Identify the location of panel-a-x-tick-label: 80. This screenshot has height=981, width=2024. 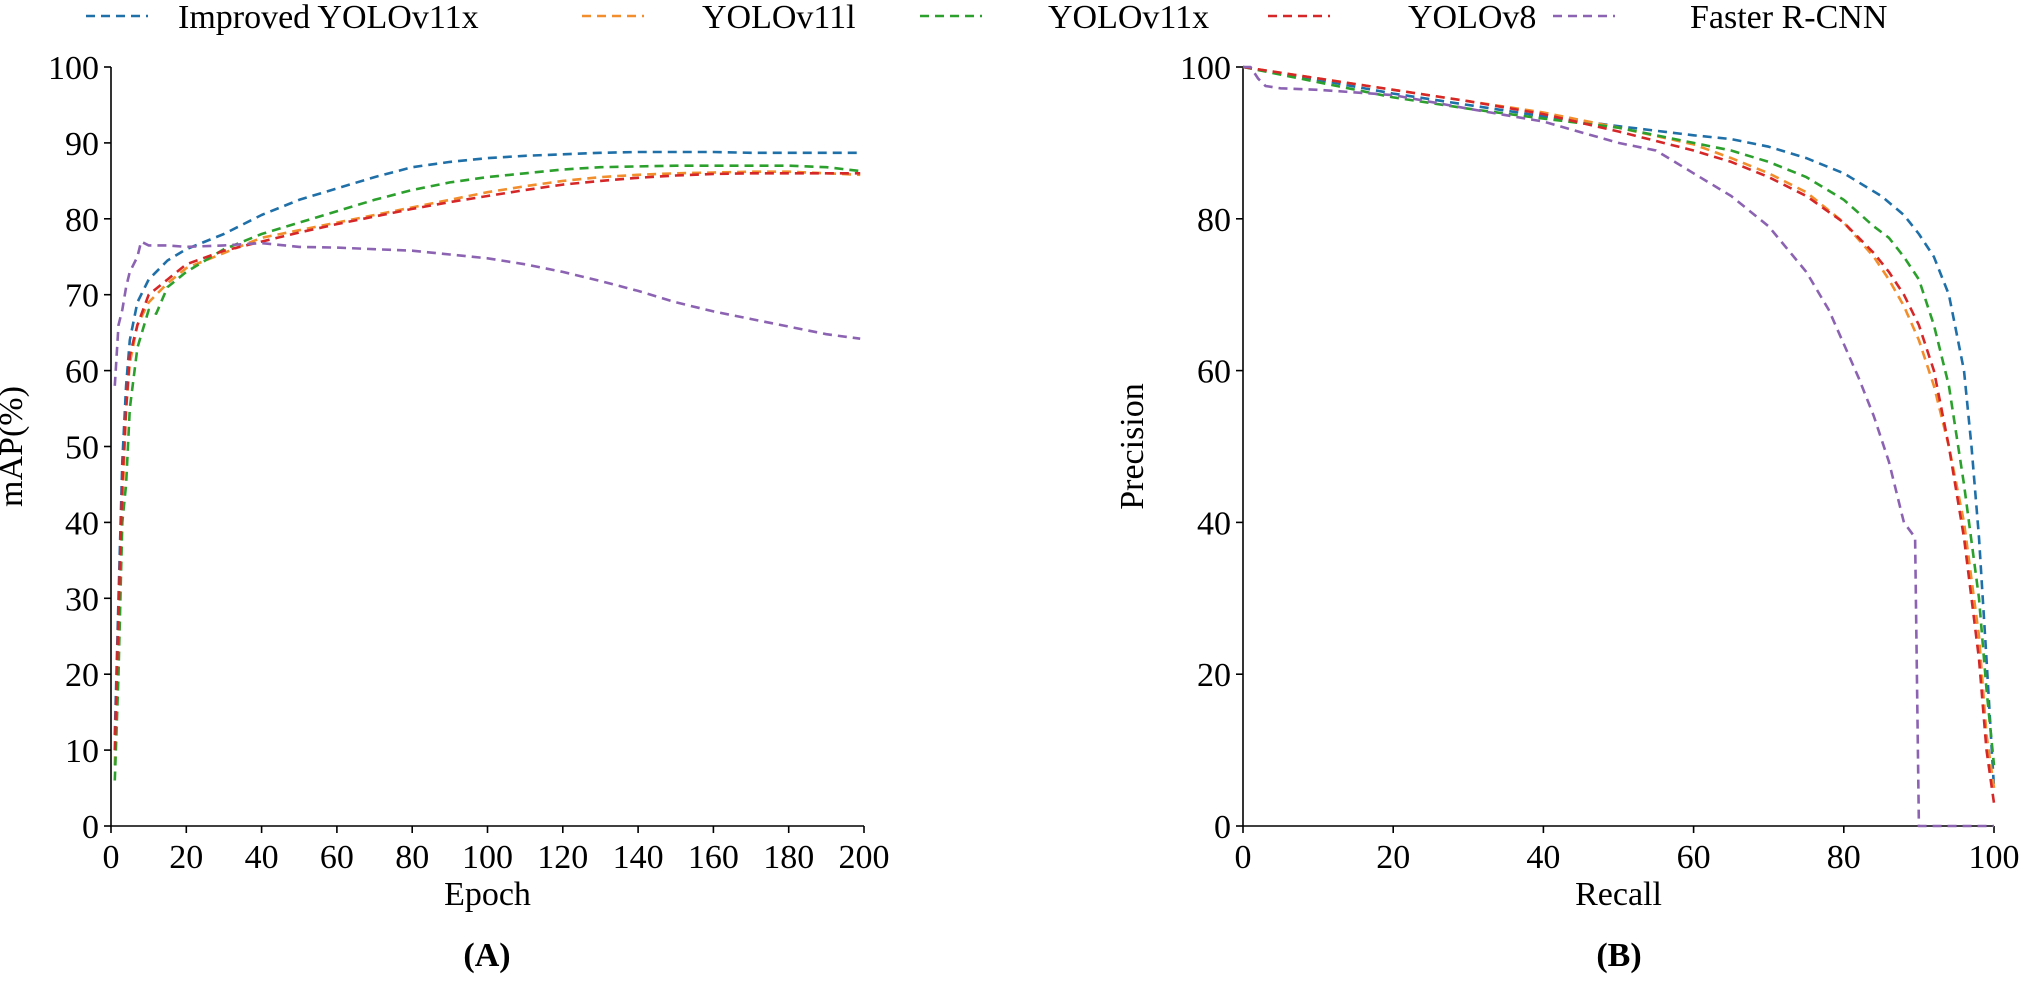
(412, 857).